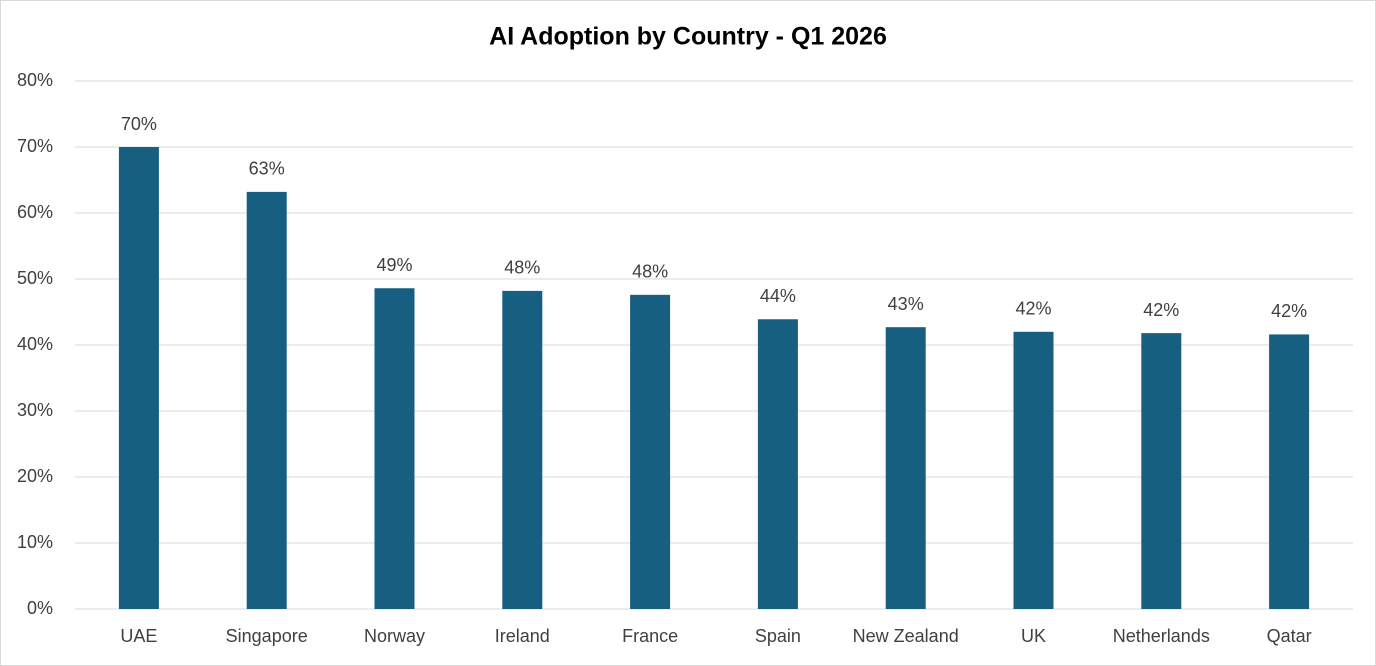 Image resolution: width=1376 pixels, height=666 pixels. What do you see at coordinates (139, 124) in the screenshot?
I see `value-label: 70%` at bounding box center [139, 124].